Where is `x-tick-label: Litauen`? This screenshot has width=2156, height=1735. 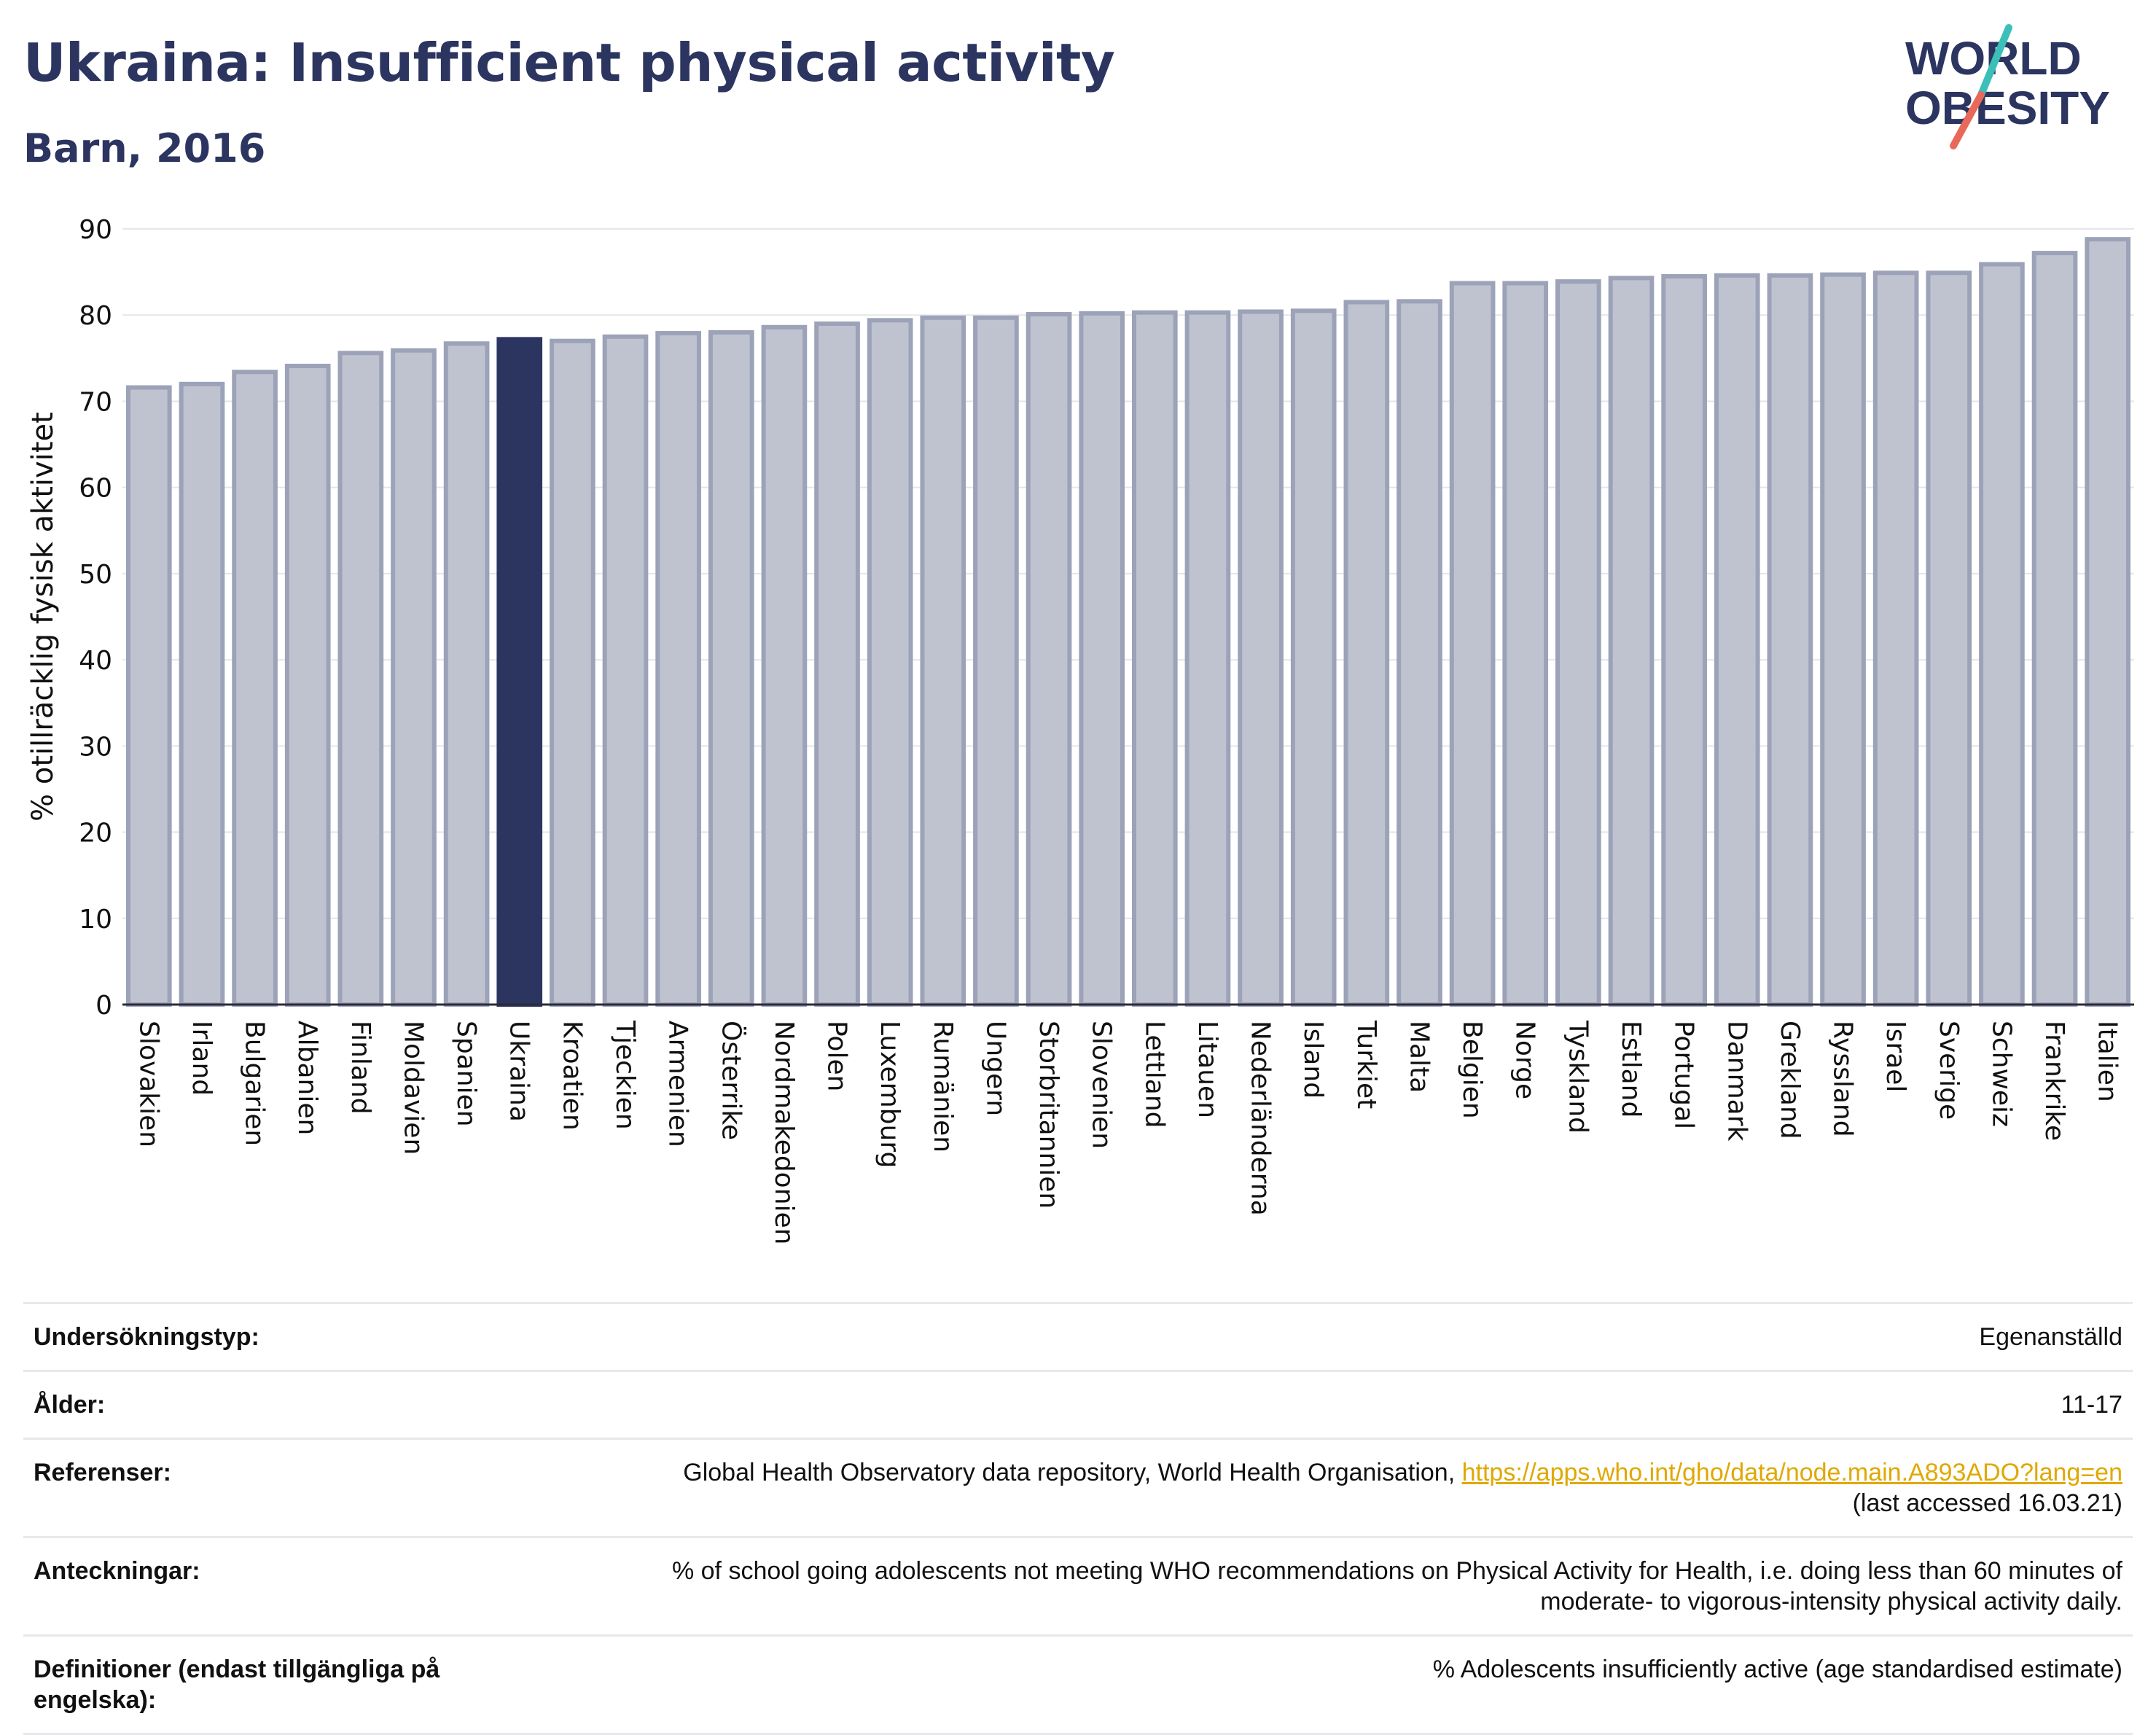 x-tick-label: Litauen is located at coordinates (1207, 1069).